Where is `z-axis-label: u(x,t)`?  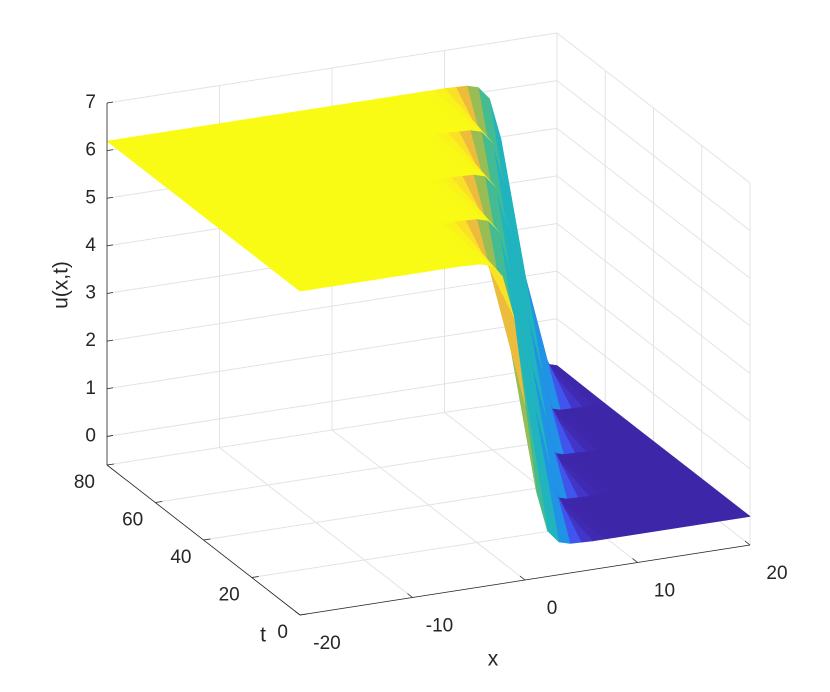 z-axis-label: u(x,t) is located at coordinates (61, 285).